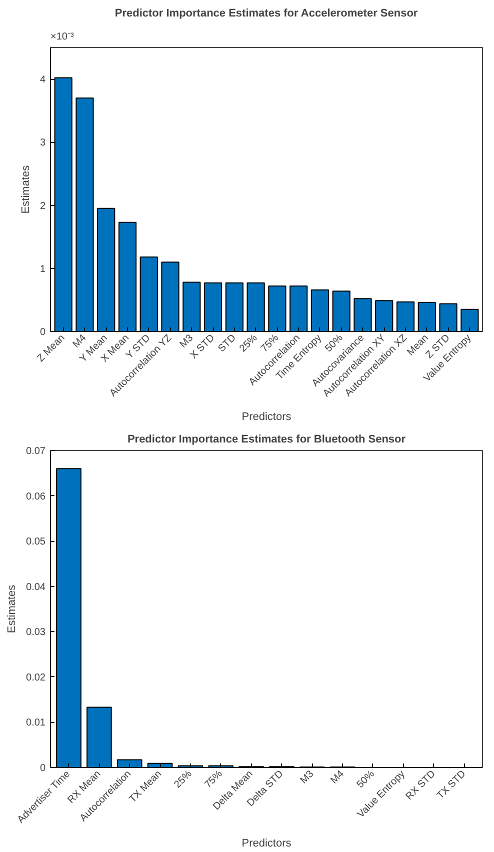  What do you see at coordinates (213, 779) in the screenshot?
I see `x-tick-label: 75%` at bounding box center [213, 779].